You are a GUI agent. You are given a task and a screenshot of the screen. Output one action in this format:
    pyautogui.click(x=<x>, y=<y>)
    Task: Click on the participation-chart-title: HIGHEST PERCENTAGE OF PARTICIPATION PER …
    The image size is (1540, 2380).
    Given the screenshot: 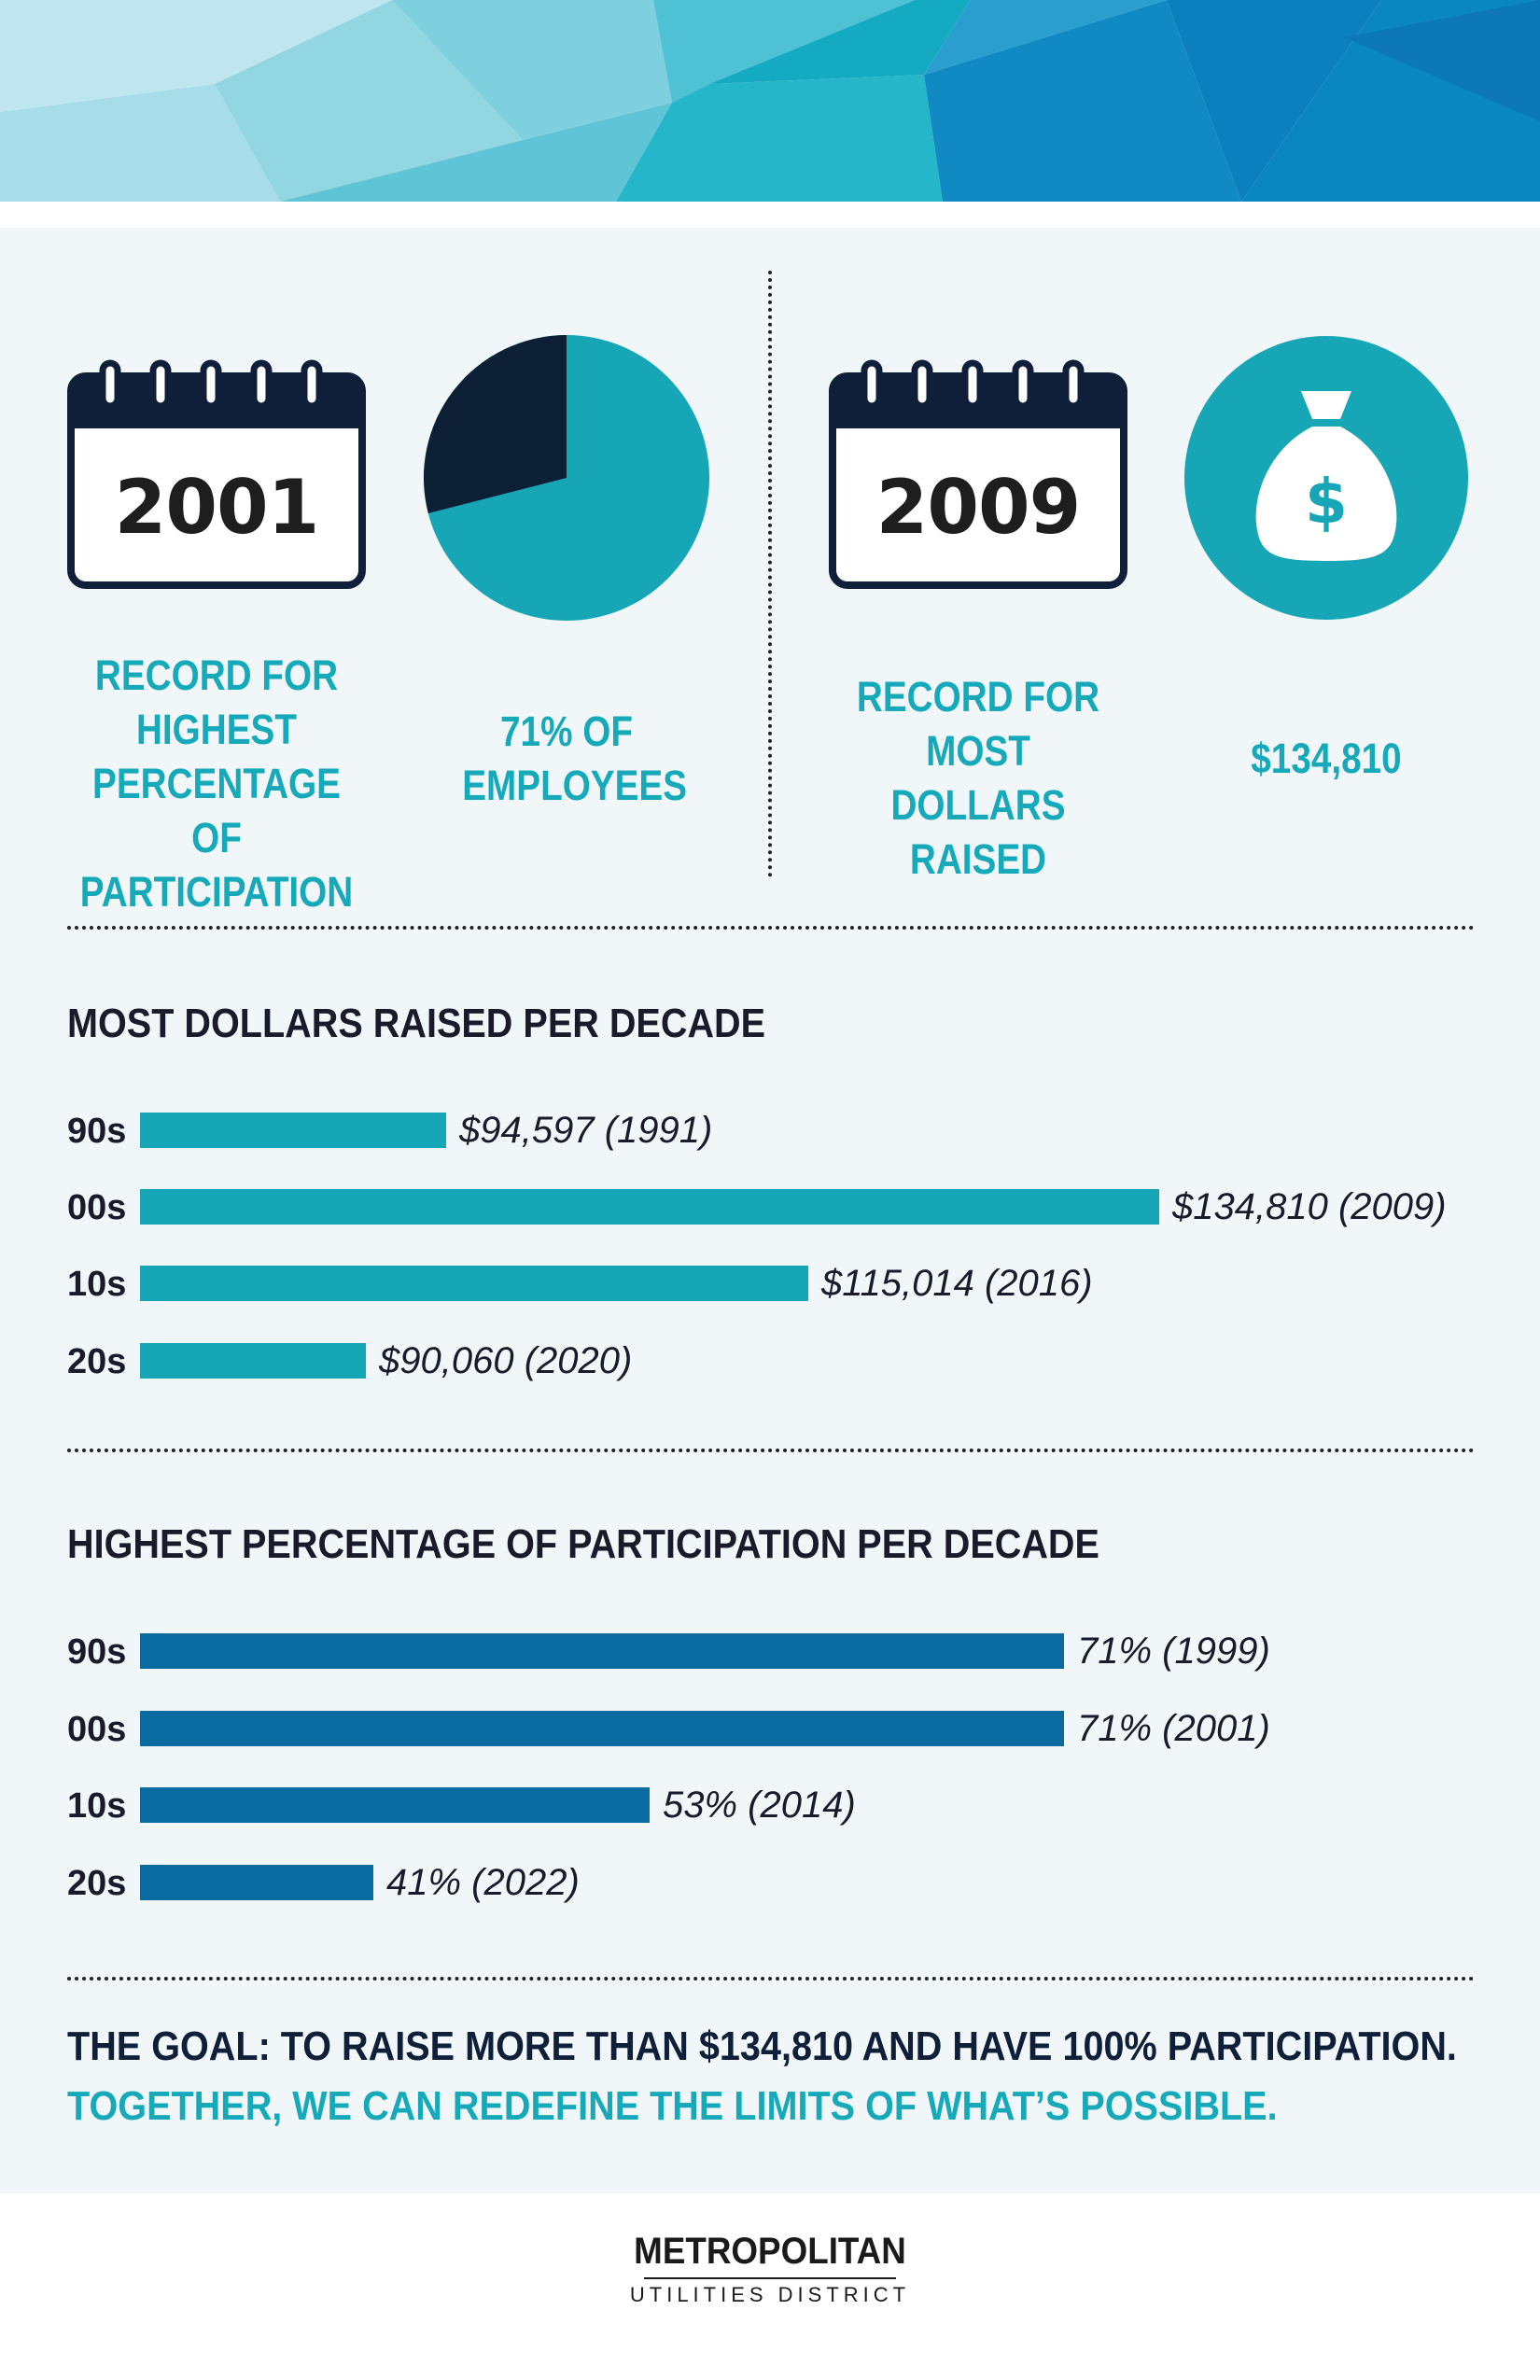 What is the action you would take?
    pyautogui.click(x=583, y=1544)
    